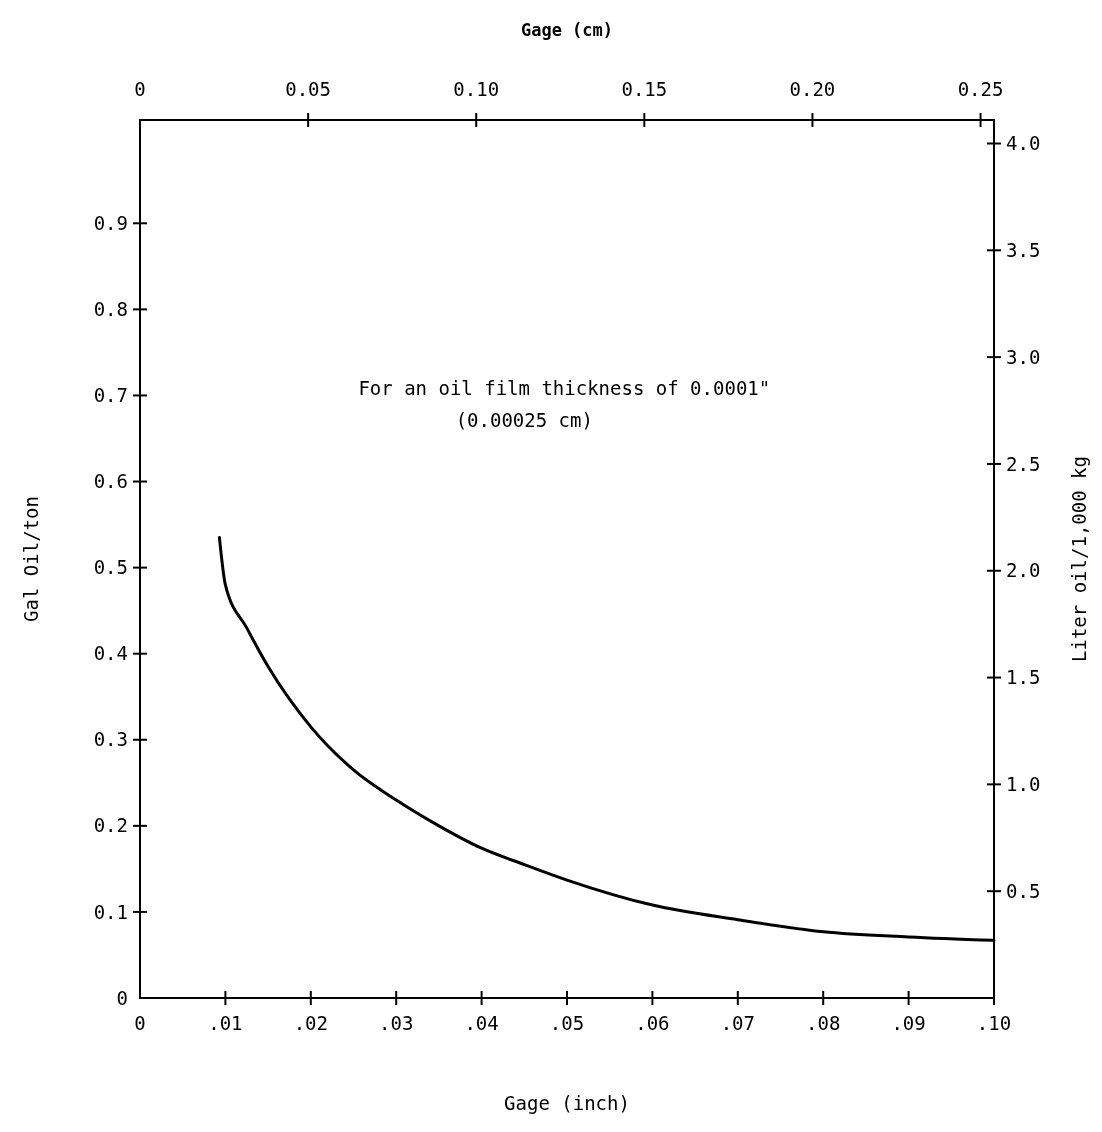  Describe the element at coordinates (110, 567) in the screenshot. I see `y-tick-label: 0.5` at that location.